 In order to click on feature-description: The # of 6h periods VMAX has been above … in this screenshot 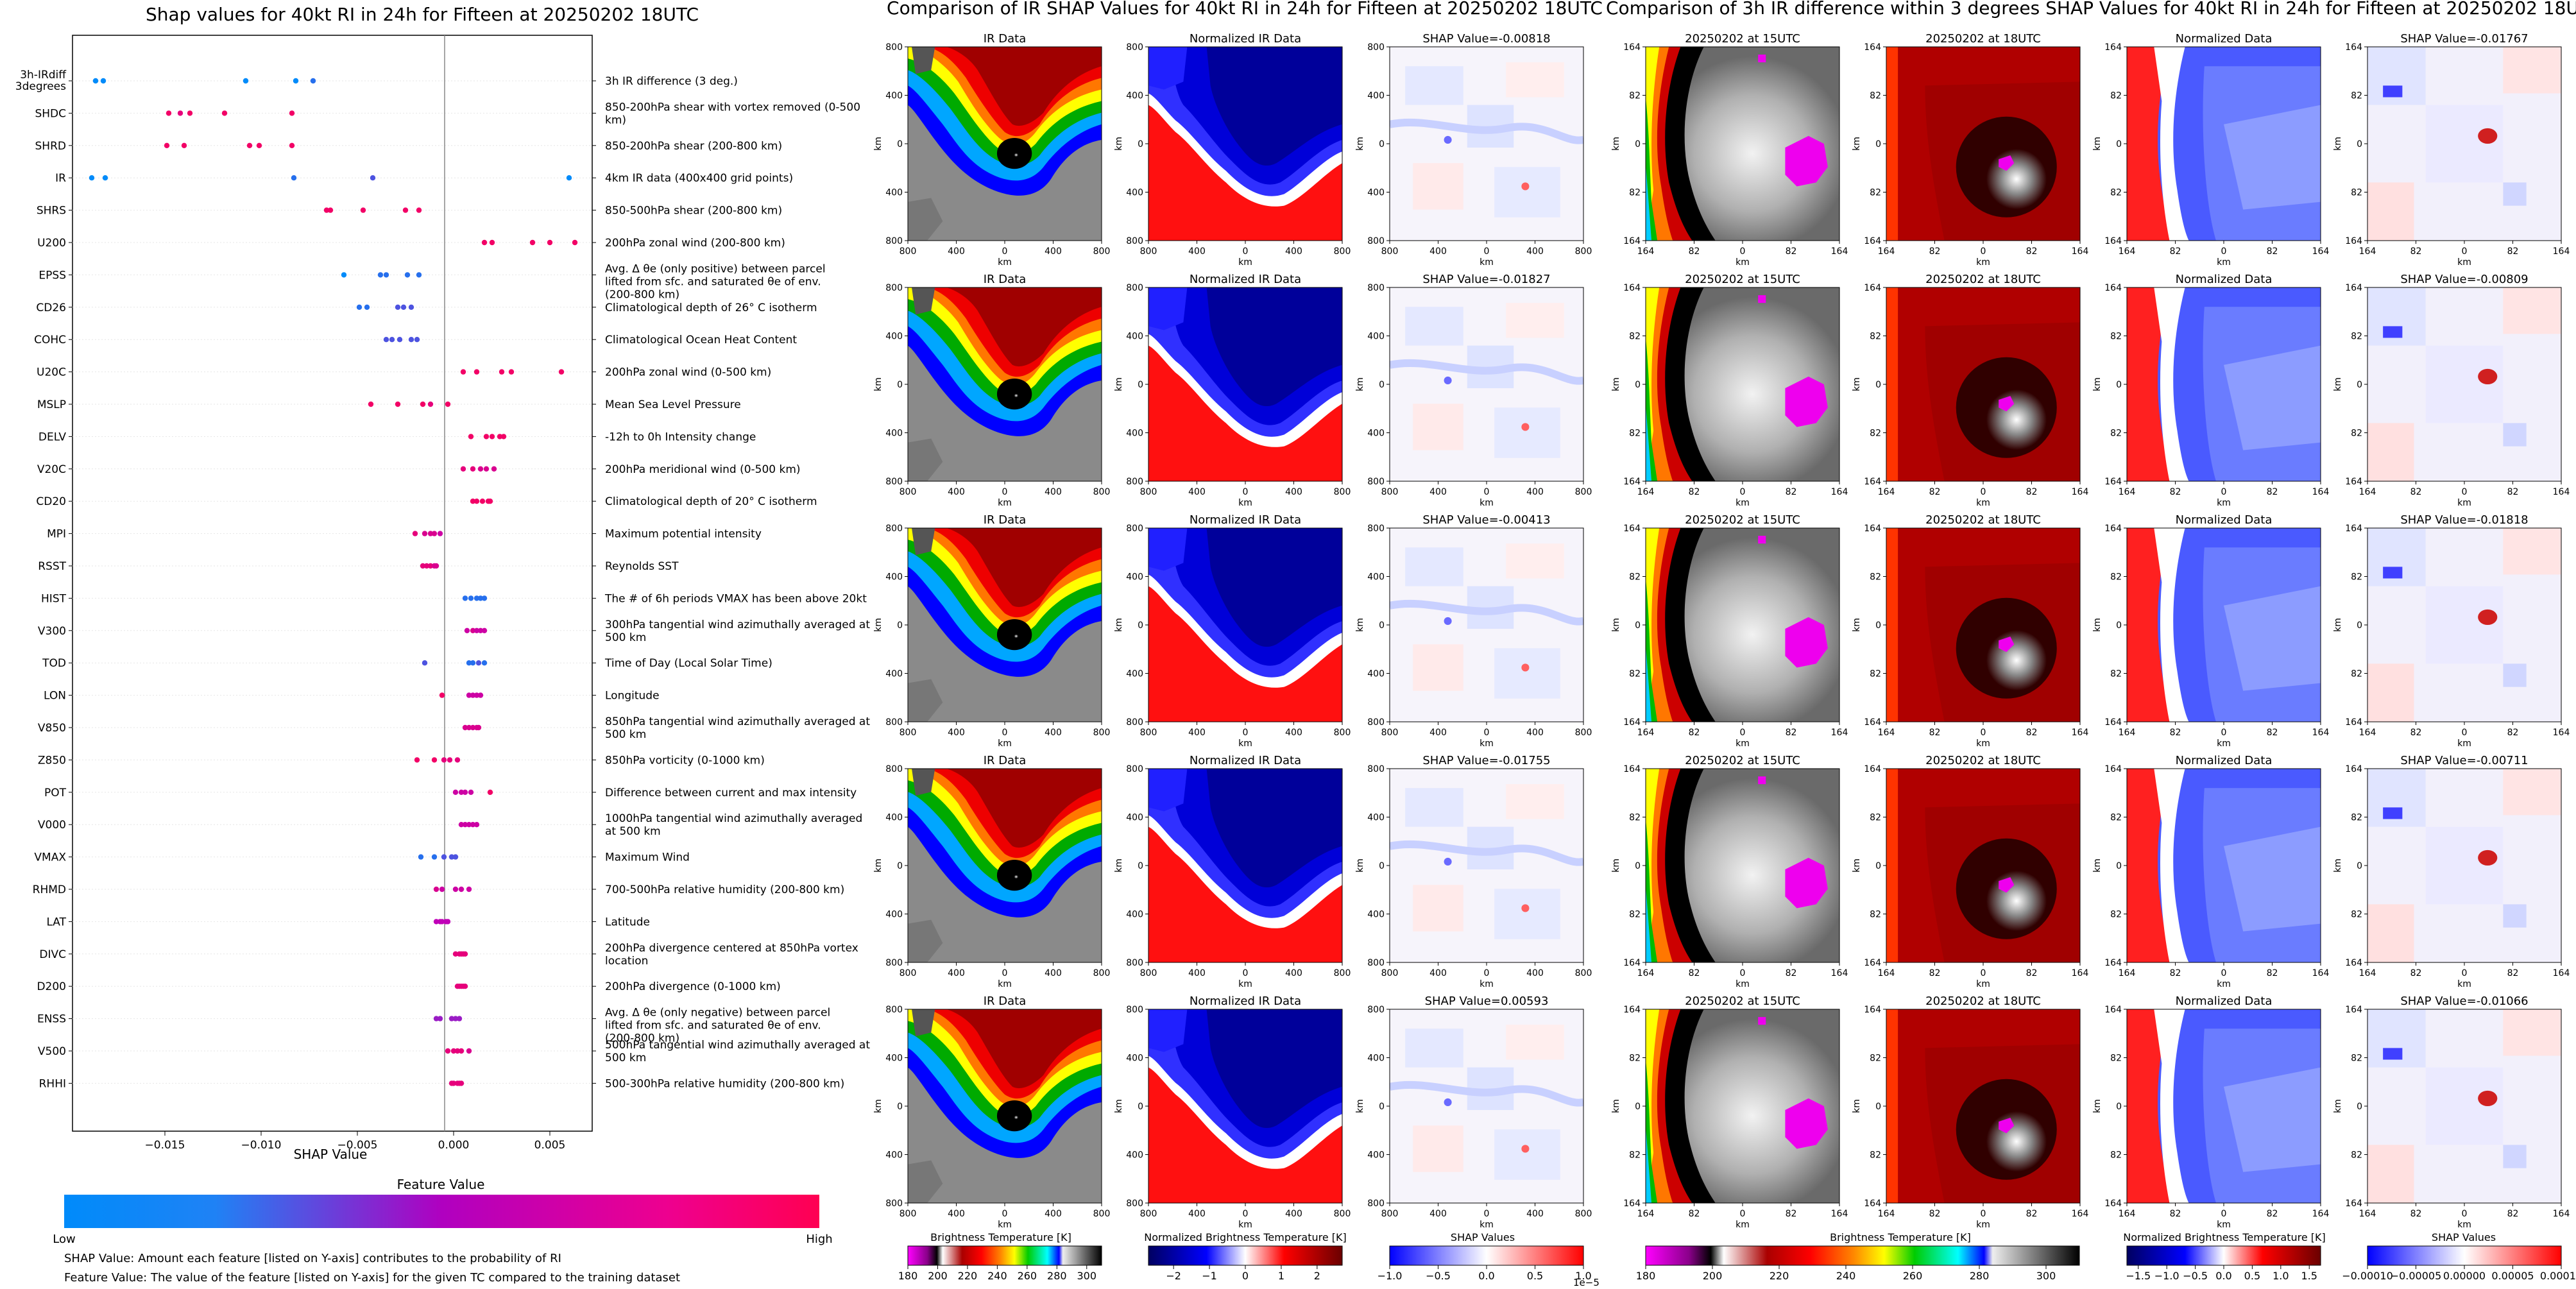, I will do `click(735, 598)`.